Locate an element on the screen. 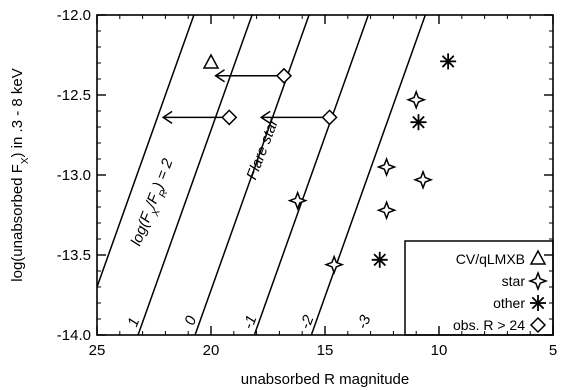 The height and width of the screenshot is (390, 561). y-tick-label: -14.0 is located at coordinates (74, 335).